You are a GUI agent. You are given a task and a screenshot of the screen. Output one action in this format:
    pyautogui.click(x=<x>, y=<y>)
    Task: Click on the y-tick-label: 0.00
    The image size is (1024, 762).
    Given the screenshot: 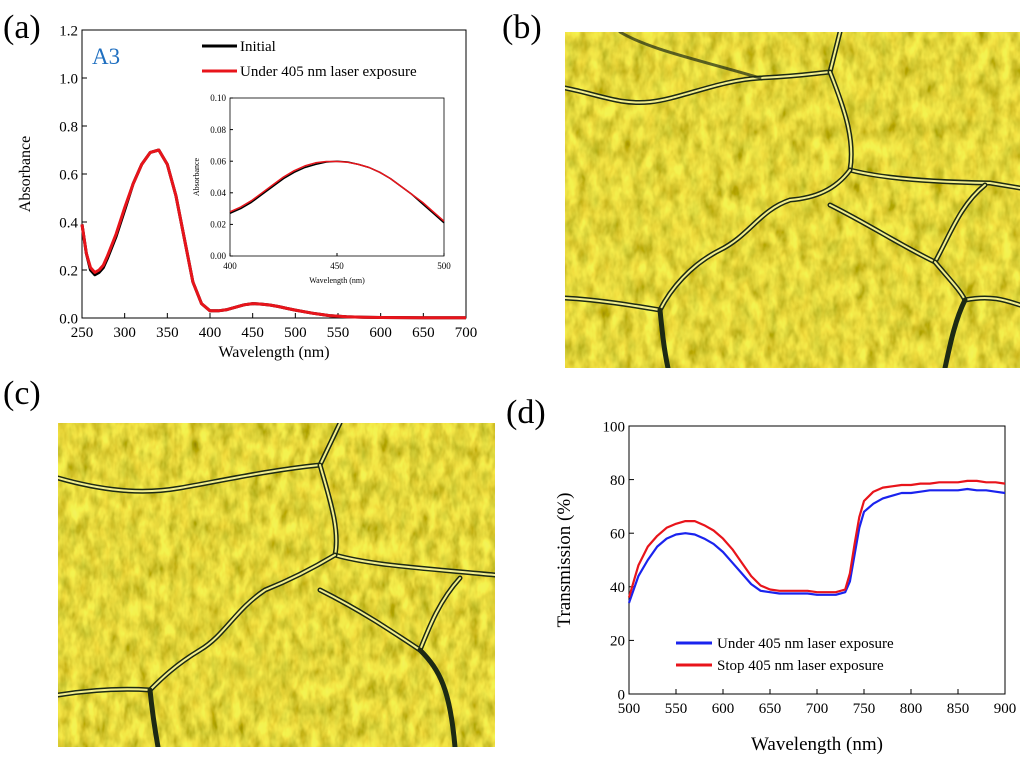 What is the action you would take?
    pyautogui.click(x=218, y=256)
    